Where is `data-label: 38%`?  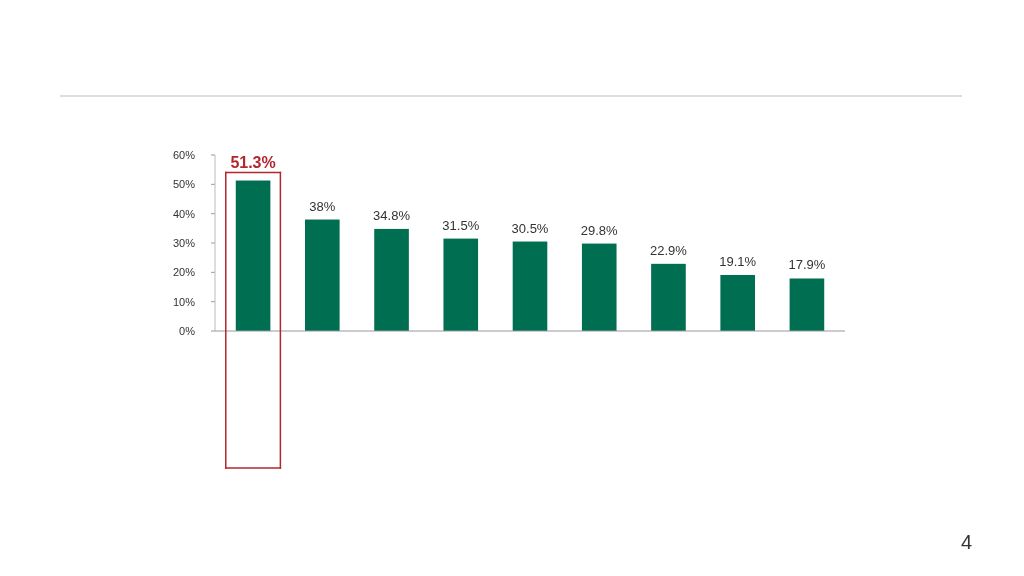
data-label: 38% is located at coordinates (322, 206).